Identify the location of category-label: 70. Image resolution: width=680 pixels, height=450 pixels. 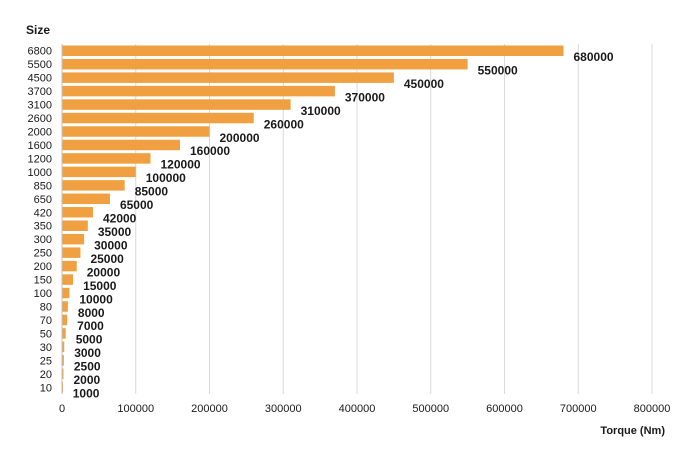
(46, 321).